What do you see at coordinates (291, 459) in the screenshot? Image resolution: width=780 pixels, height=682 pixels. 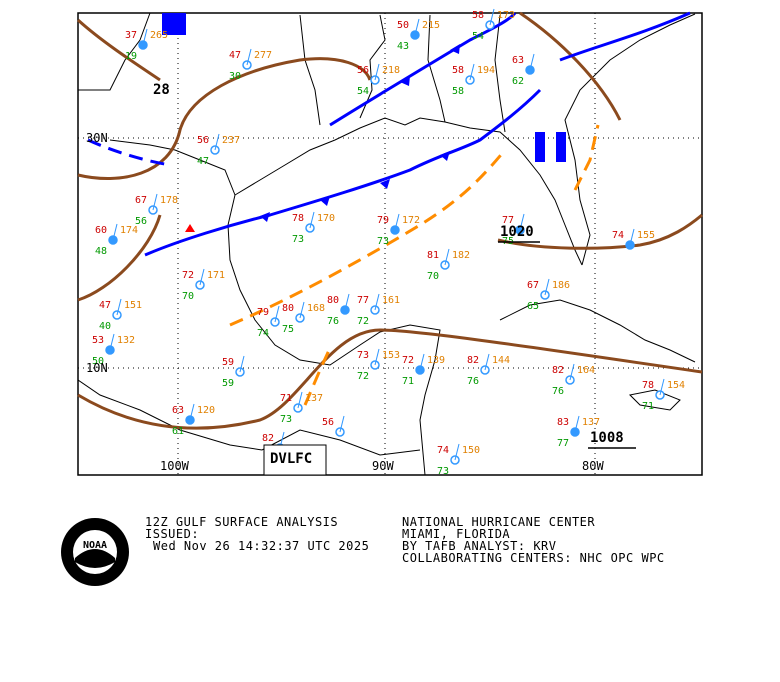 I see `feature-label: DVLFC` at bounding box center [291, 459].